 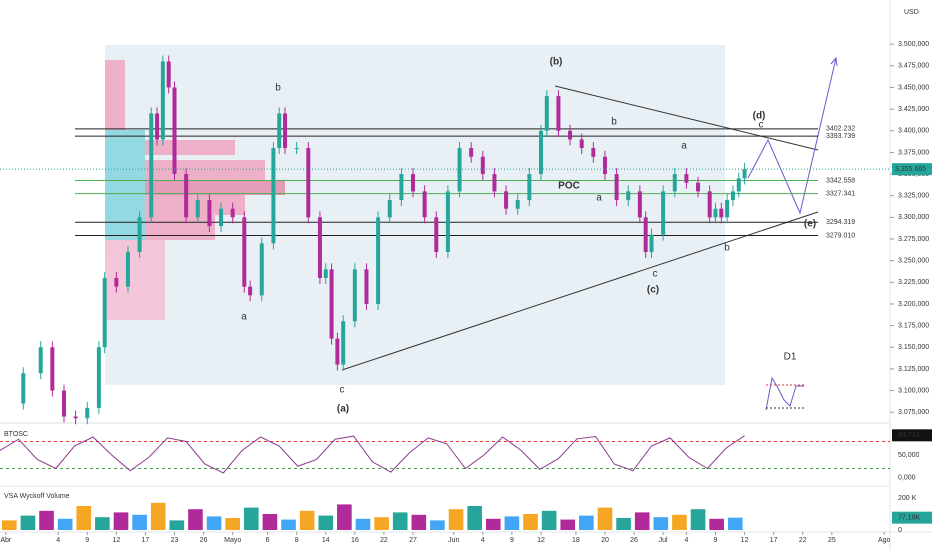 I want to click on y-tick-label: 3.450,000, so click(x=913, y=87).